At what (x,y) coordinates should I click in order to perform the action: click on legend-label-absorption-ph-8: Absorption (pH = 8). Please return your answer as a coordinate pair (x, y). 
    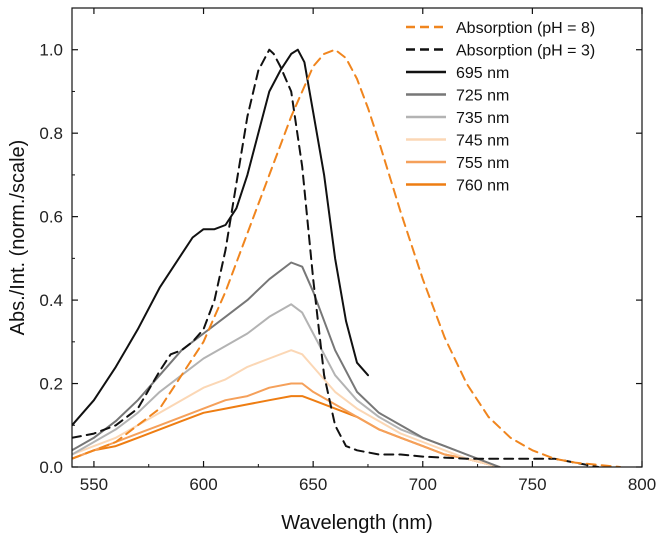
    Looking at the image, I should click on (525, 28).